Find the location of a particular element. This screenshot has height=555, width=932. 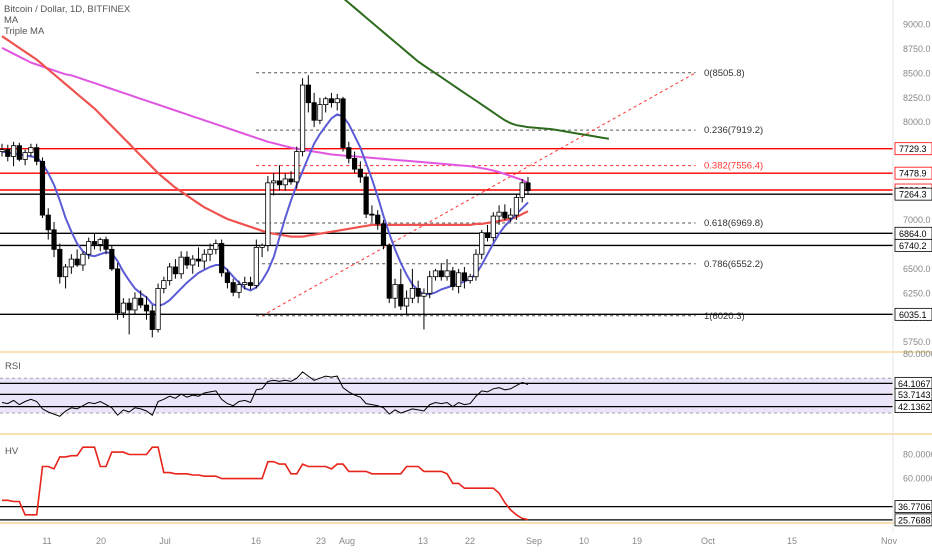

price-axis-tick: 8500.0 is located at coordinates (917, 73).